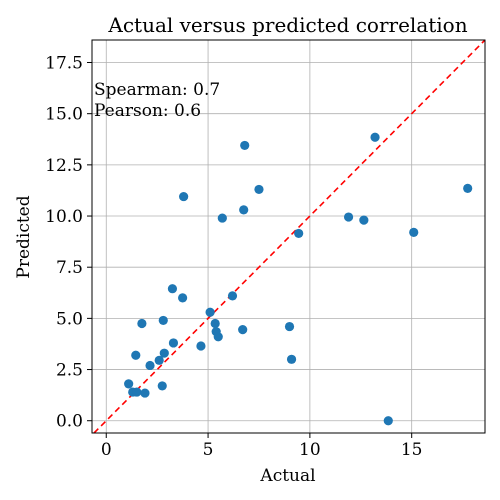  Describe the element at coordinates (24, 236) in the screenshot. I see `y-axis-label: Predicted` at that location.